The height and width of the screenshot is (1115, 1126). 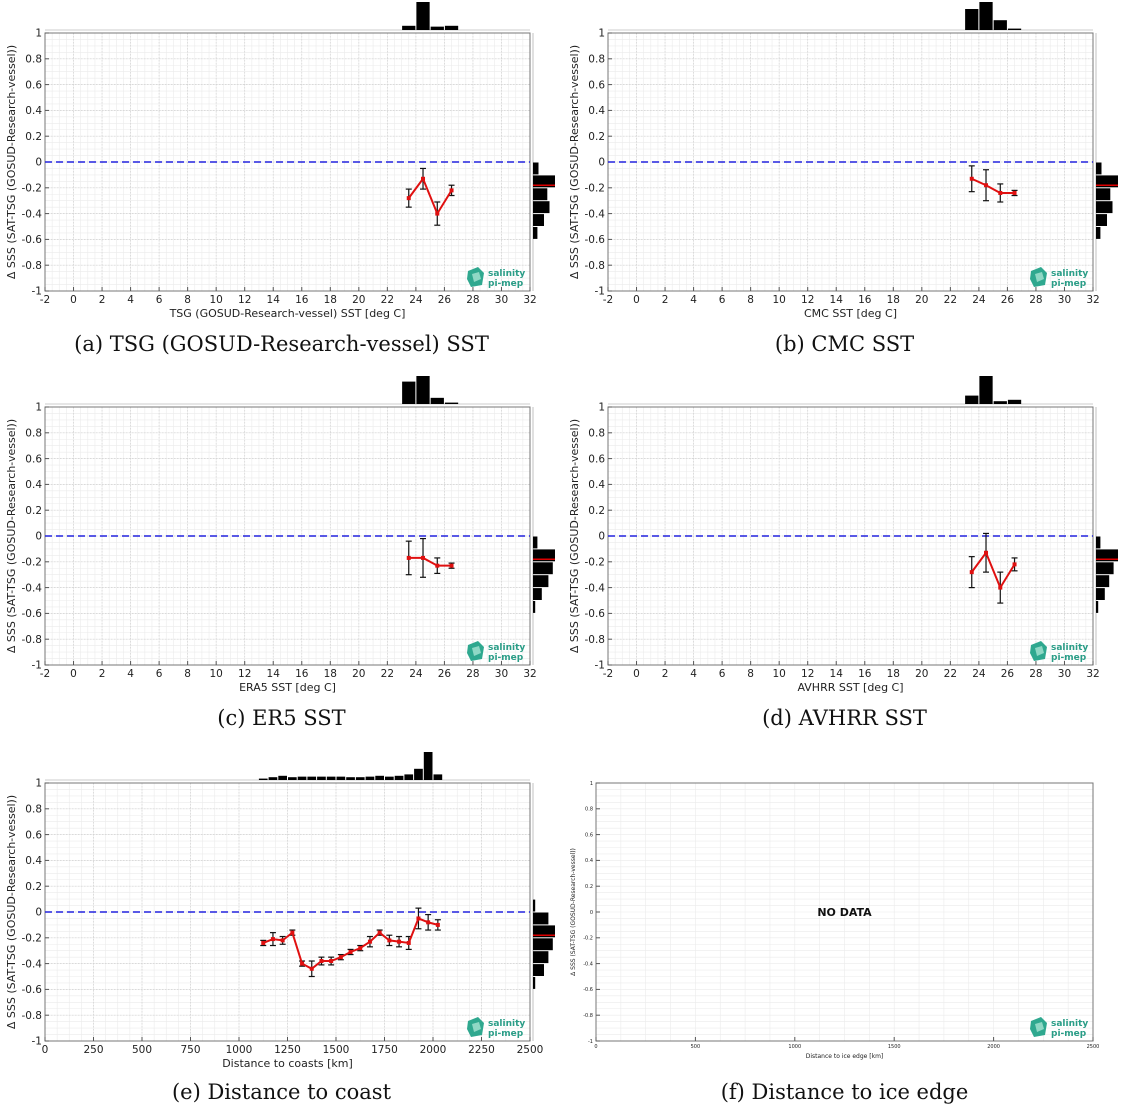 I want to click on y-tick-label: 0.8, so click(x=596, y=59).